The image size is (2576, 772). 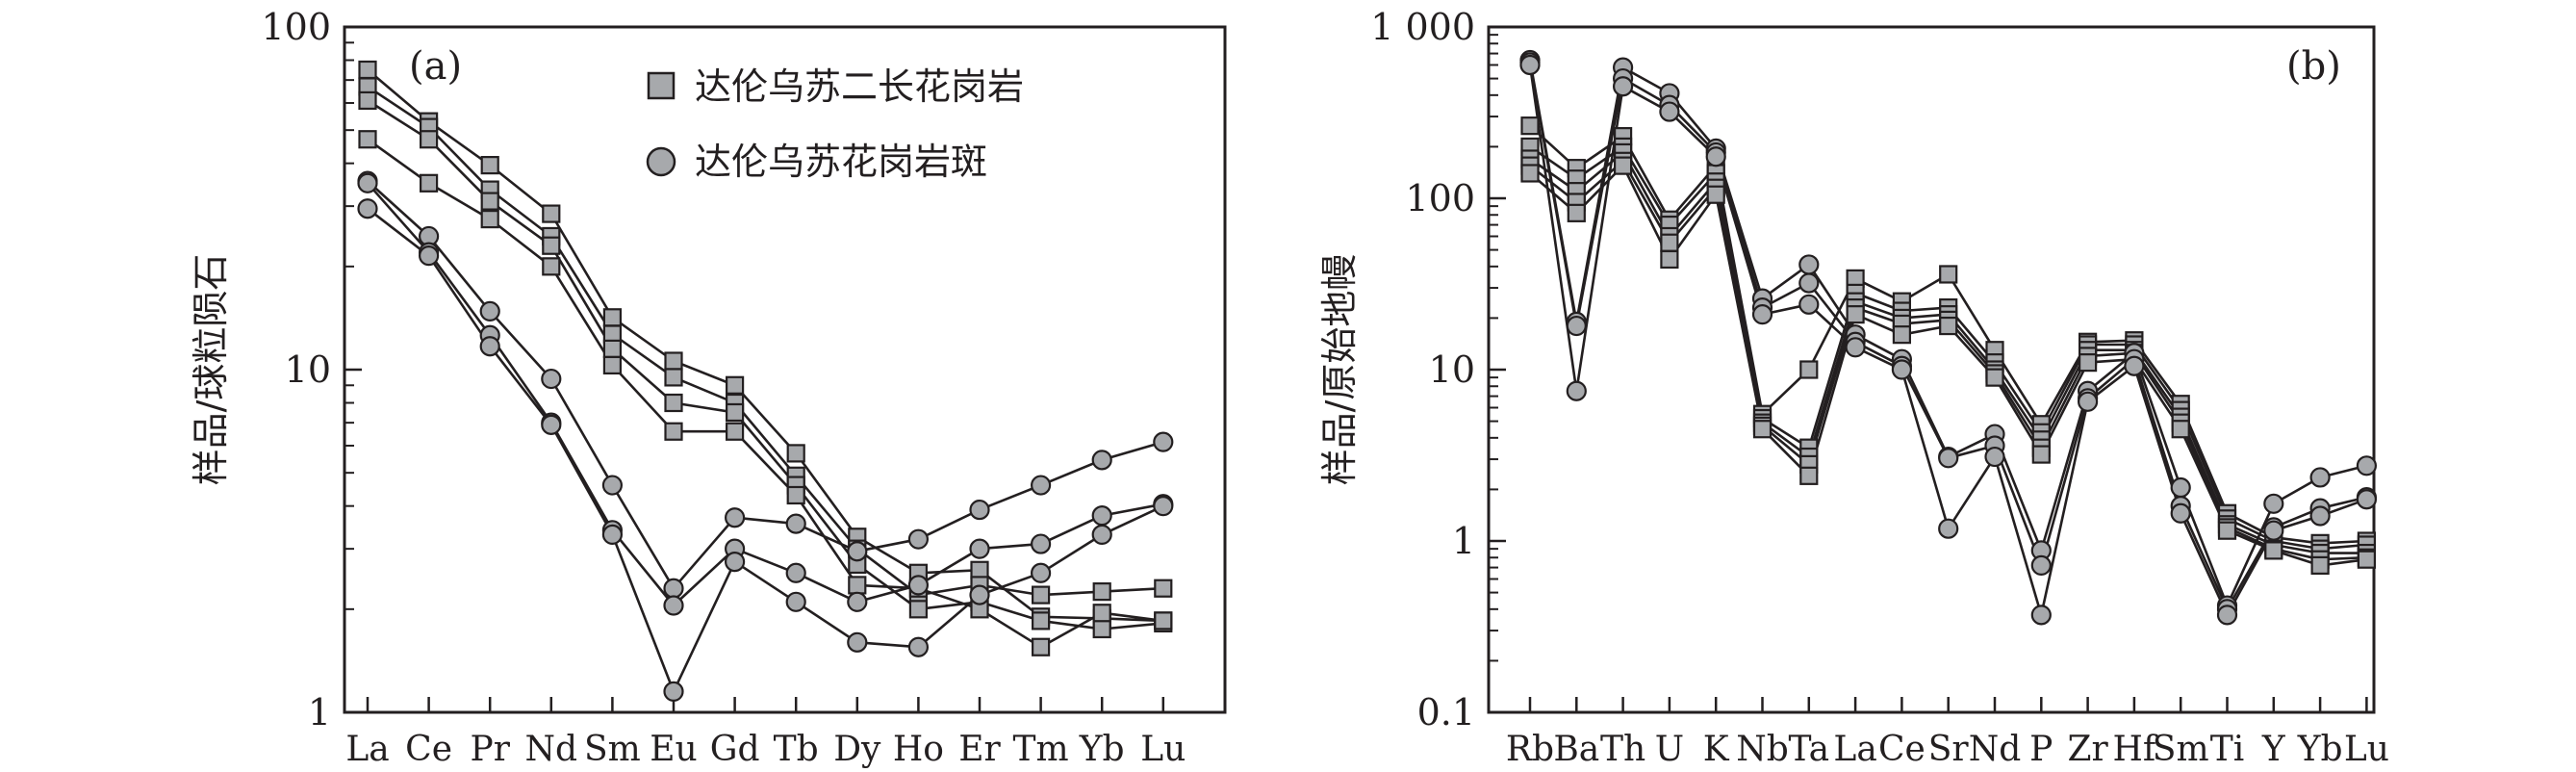 I want to click on x-tick-label: Yb, so click(x=2320, y=749).